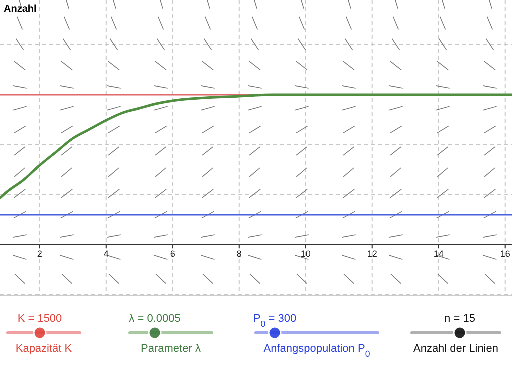  I want to click on text: P$_{0}$ = 300, so click(275, 321).